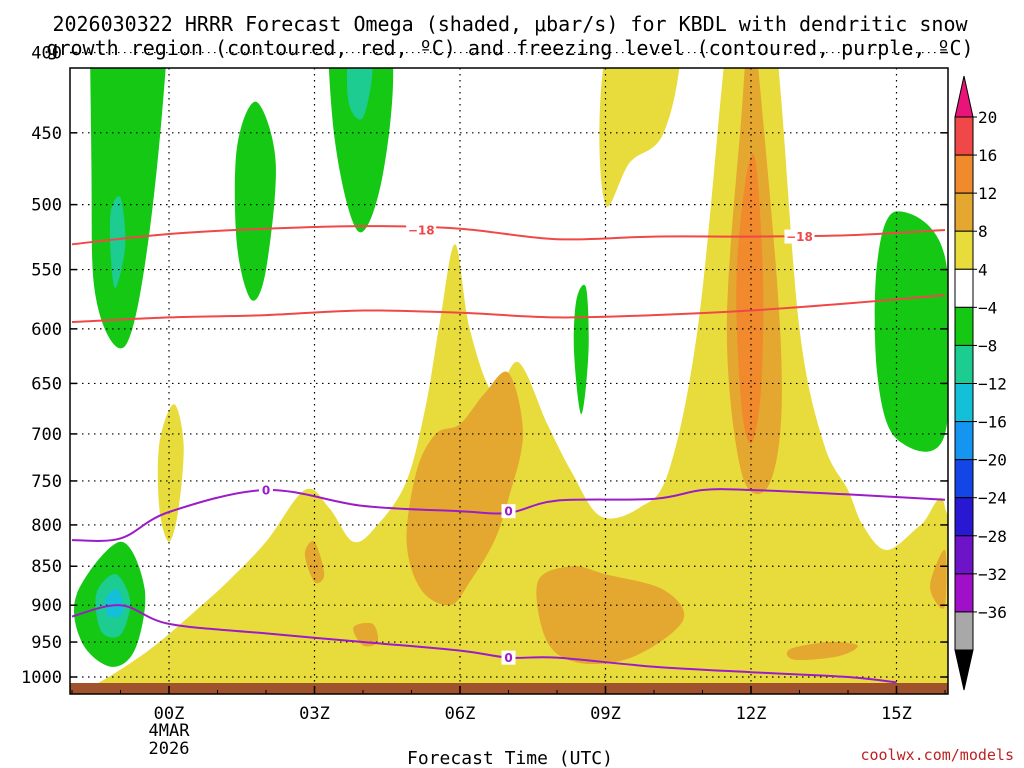  What do you see at coordinates (314, 714) in the screenshot?
I see `x-tick-label-03Z: 03Z` at bounding box center [314, 714].